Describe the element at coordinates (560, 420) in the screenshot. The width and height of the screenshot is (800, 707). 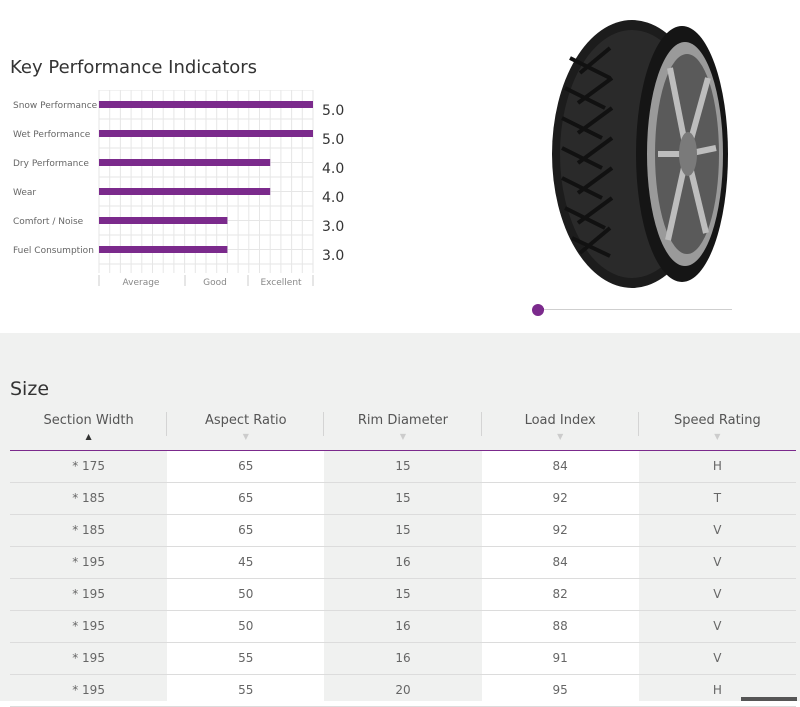
I see `column-label: Load Index` at that location.